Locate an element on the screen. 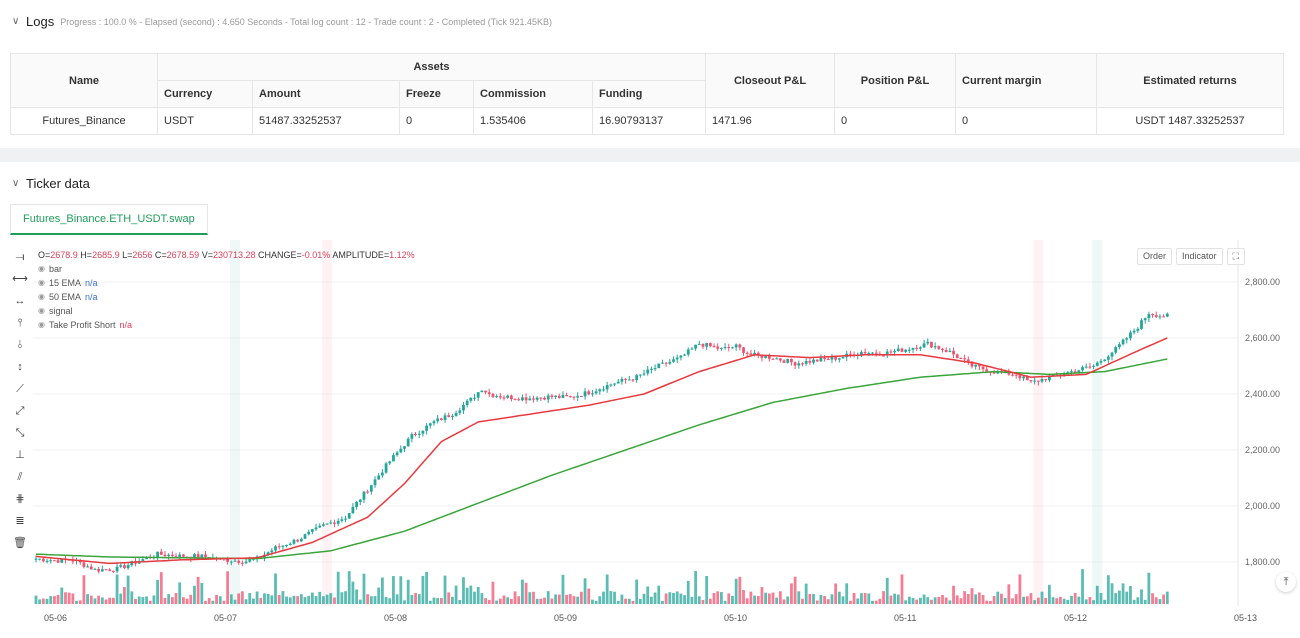 The height and width of the screenshot is (638, 1300). trash-icon: 🗑 is located at coordinates (20, 543).